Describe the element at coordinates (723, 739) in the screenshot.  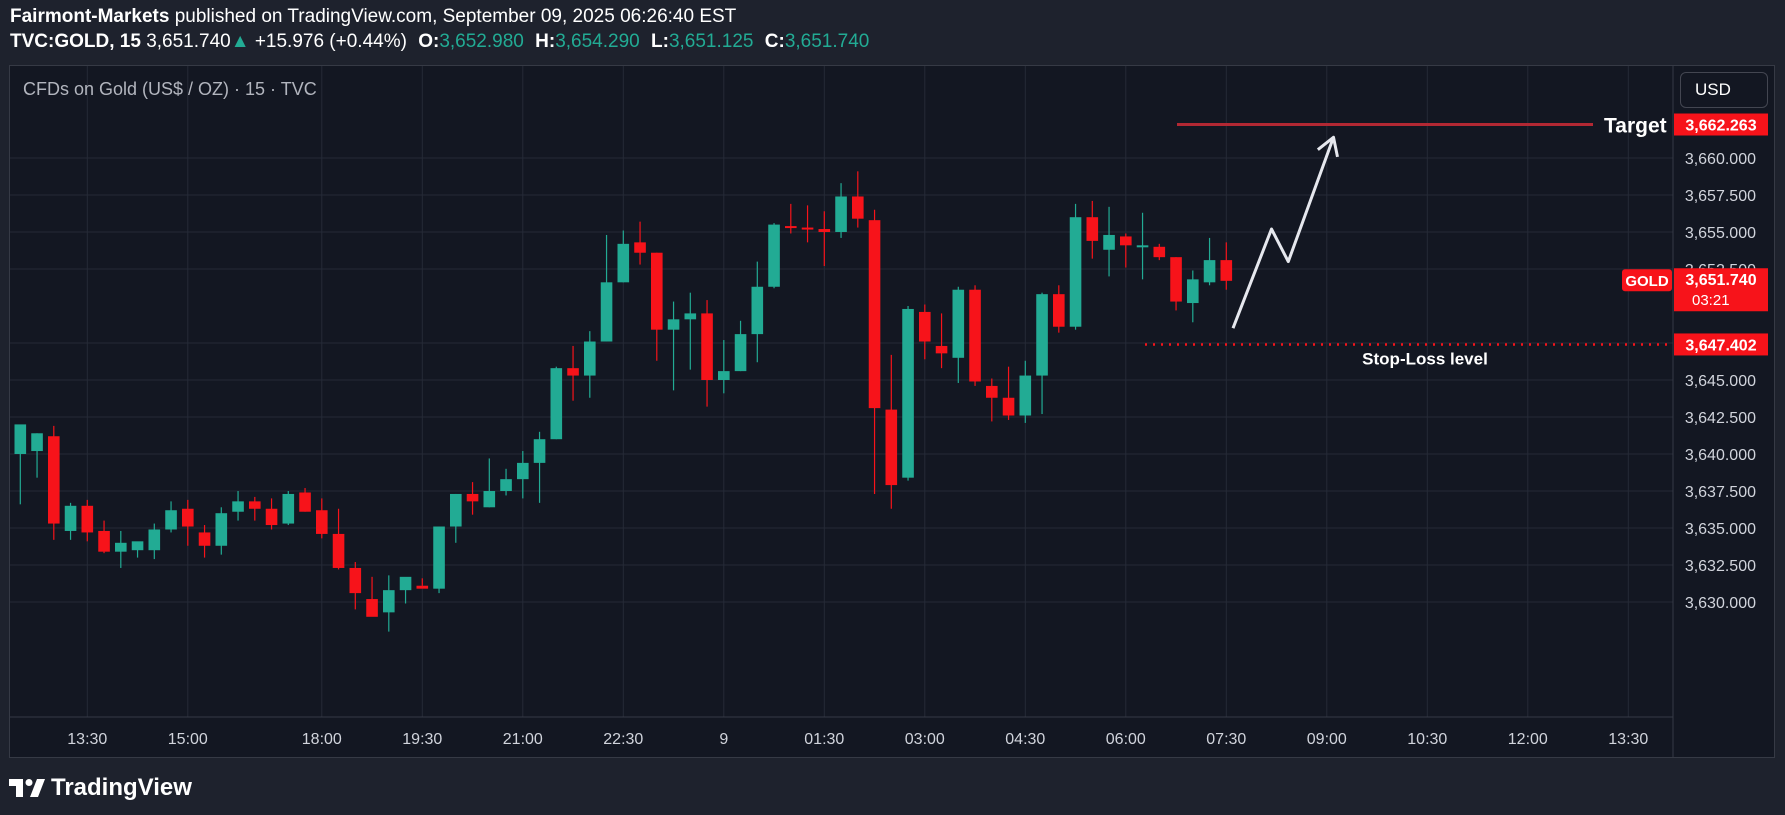
I see `x-tick-label: 9` at that location.